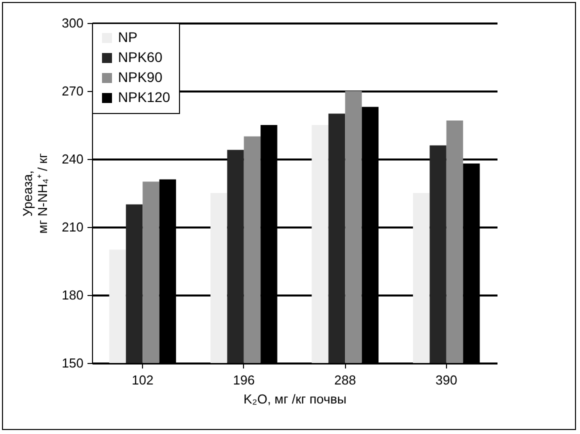  Describe the element at coordinates (140, 57) in the screenshot. I see `legend-label: NPK60` at that location.